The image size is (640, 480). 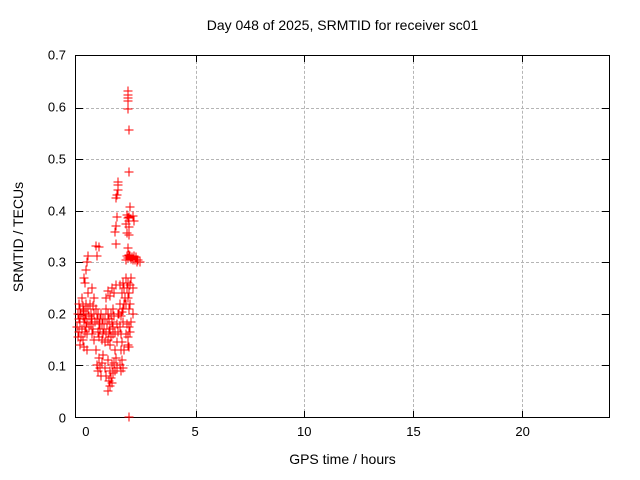 What do you see at coordinates (56, 211) in the screenshot?
I see `y-tick-label: 0.4` at bounding box center [56, 211].